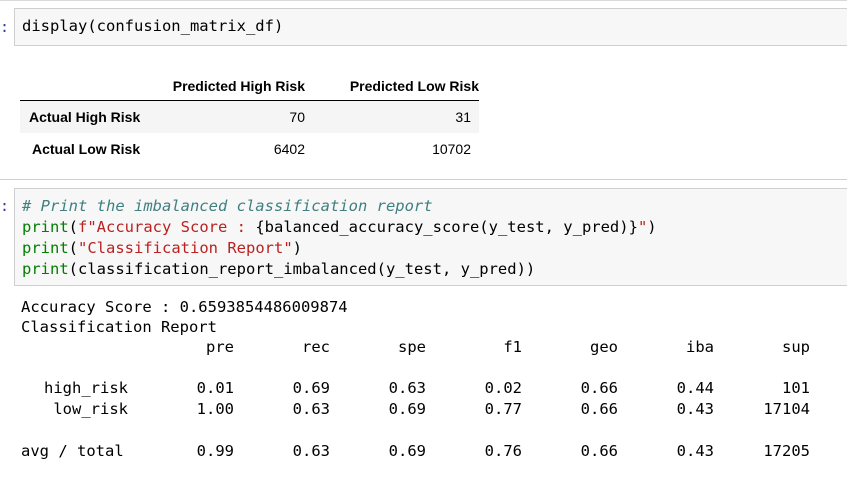 Image resolution: width=847 pixels, height=500 pixels. What do you see at coordinates (512, 347) in the screenshot?
I see `report-header: f1` at bounding box center [512, 347].